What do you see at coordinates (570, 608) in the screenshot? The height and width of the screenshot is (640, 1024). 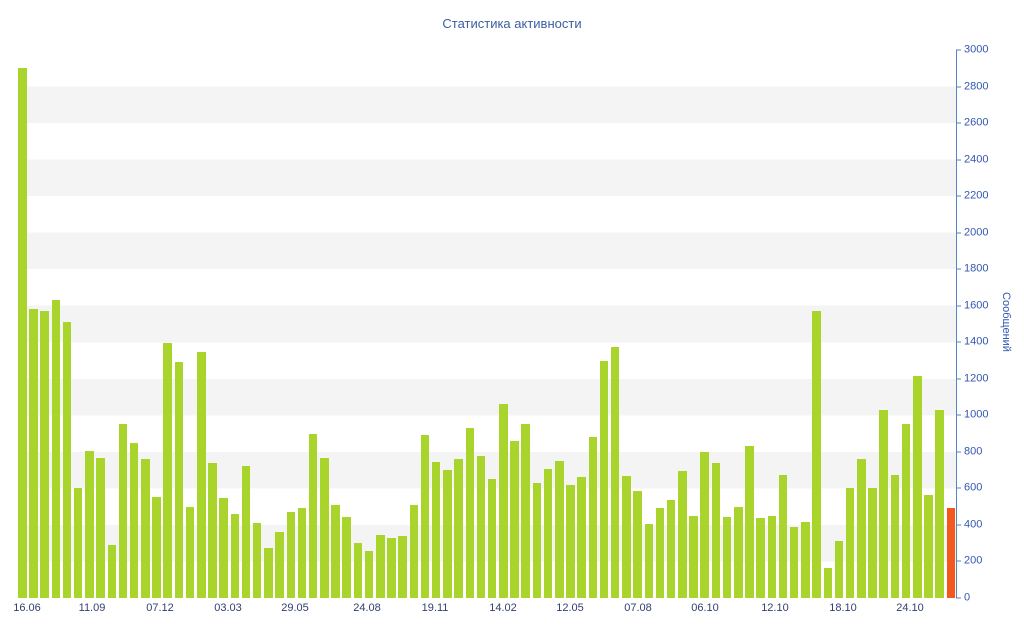 I see `x-tick-label: 12.05` at bounding box center [570, 608].